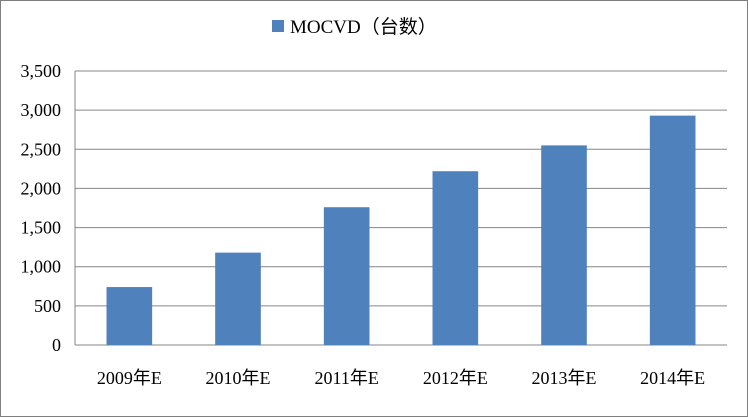 Image resolution: width=748 pixels, height=418 pixels. Describe the element at coordinates (41, 71) in the screenshot. I see `y-tick-label: 3,500` at that location.